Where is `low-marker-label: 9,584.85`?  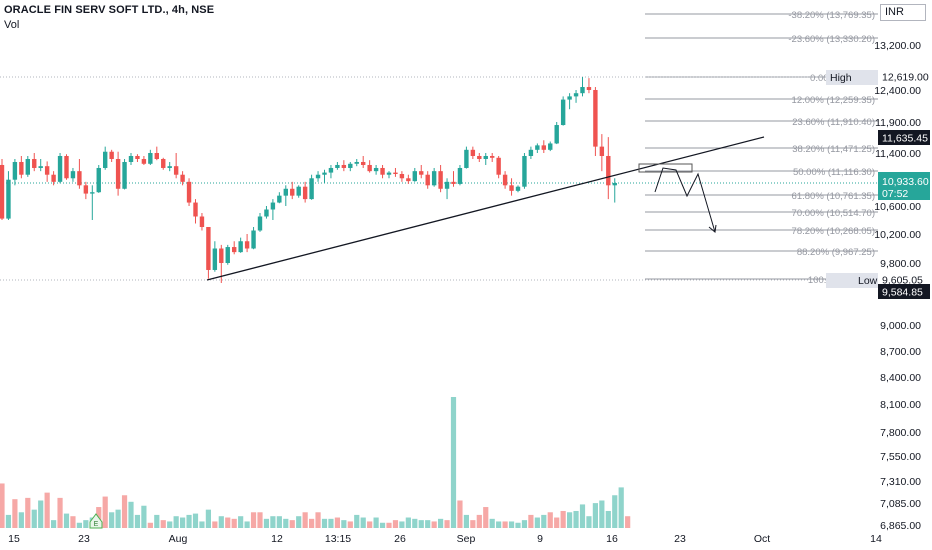
low-marker-label: 9,584.85 is located at coordinates (902, 293).